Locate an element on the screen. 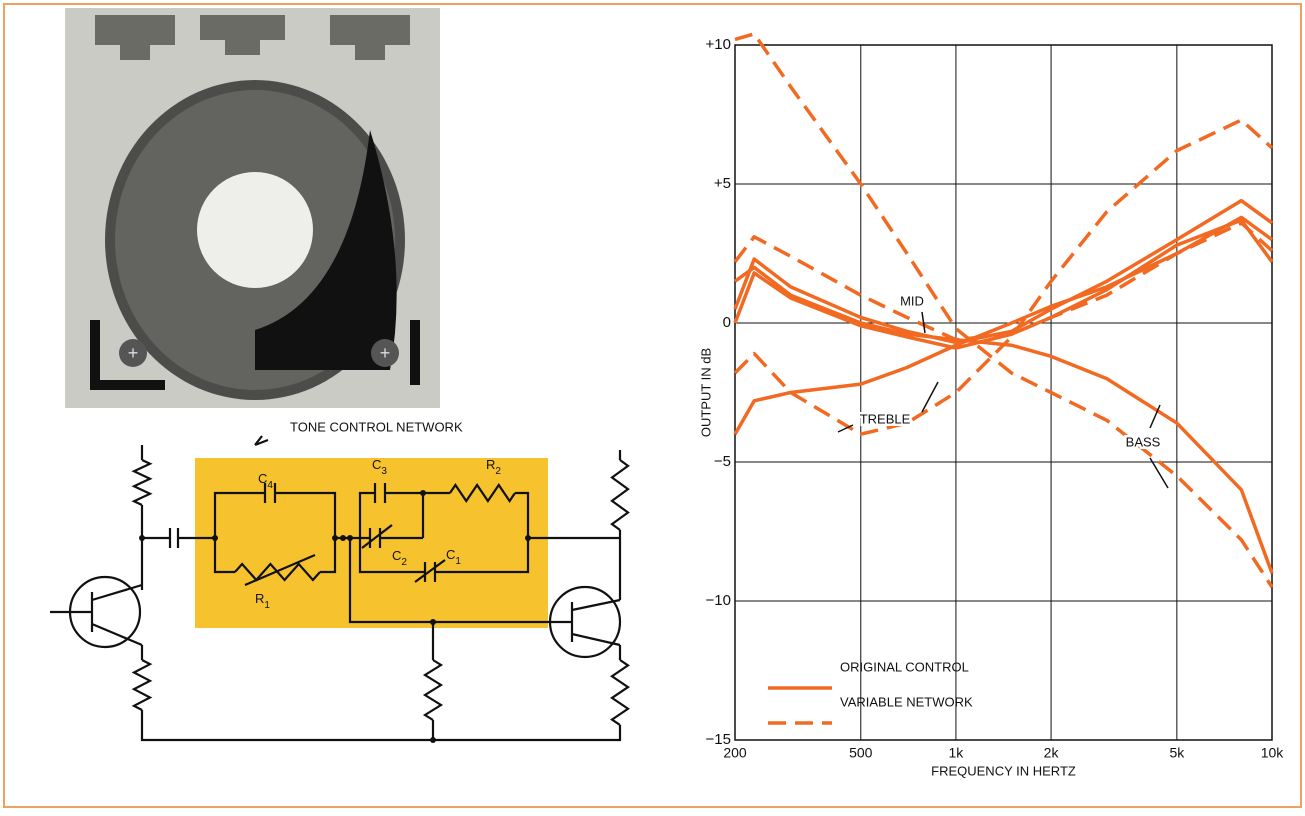 This screenshot has height=816, width=1305. y-tick-label: −15 is located at coordinates (718, 739).